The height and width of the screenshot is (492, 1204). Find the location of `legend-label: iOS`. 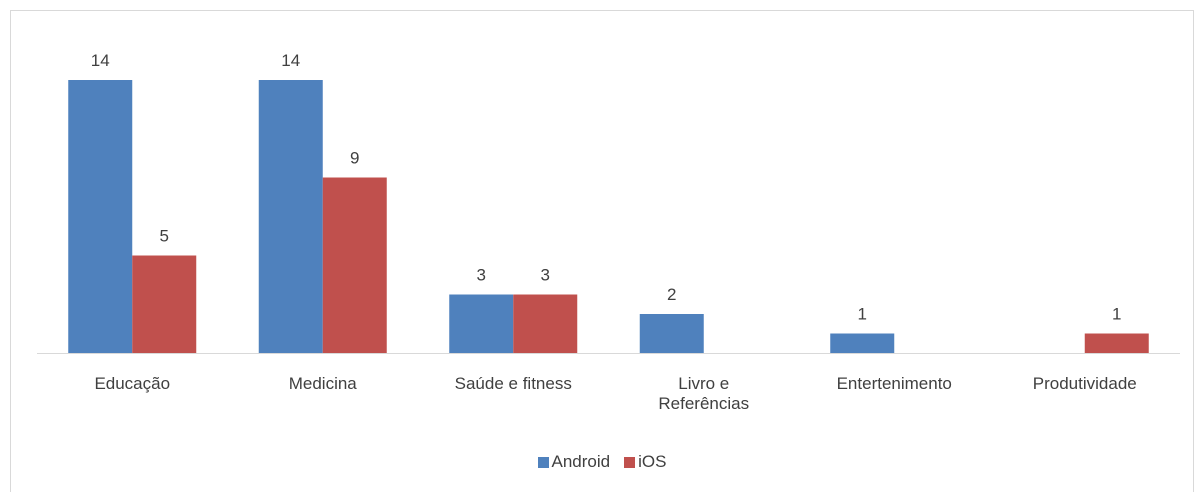

legend-label: iOS is located at coordinates (652, 461).